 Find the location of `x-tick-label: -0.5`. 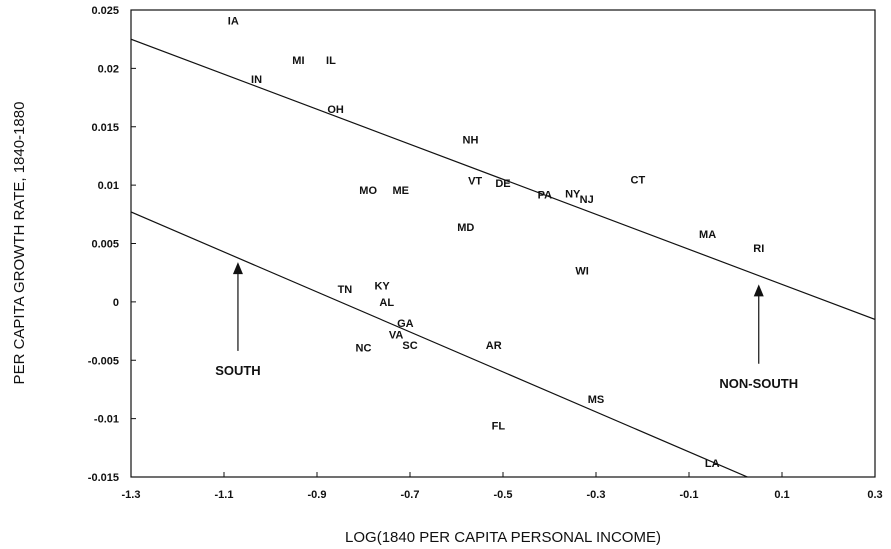

x-tick-label: -0.5 is located at coordinates (503, 495).